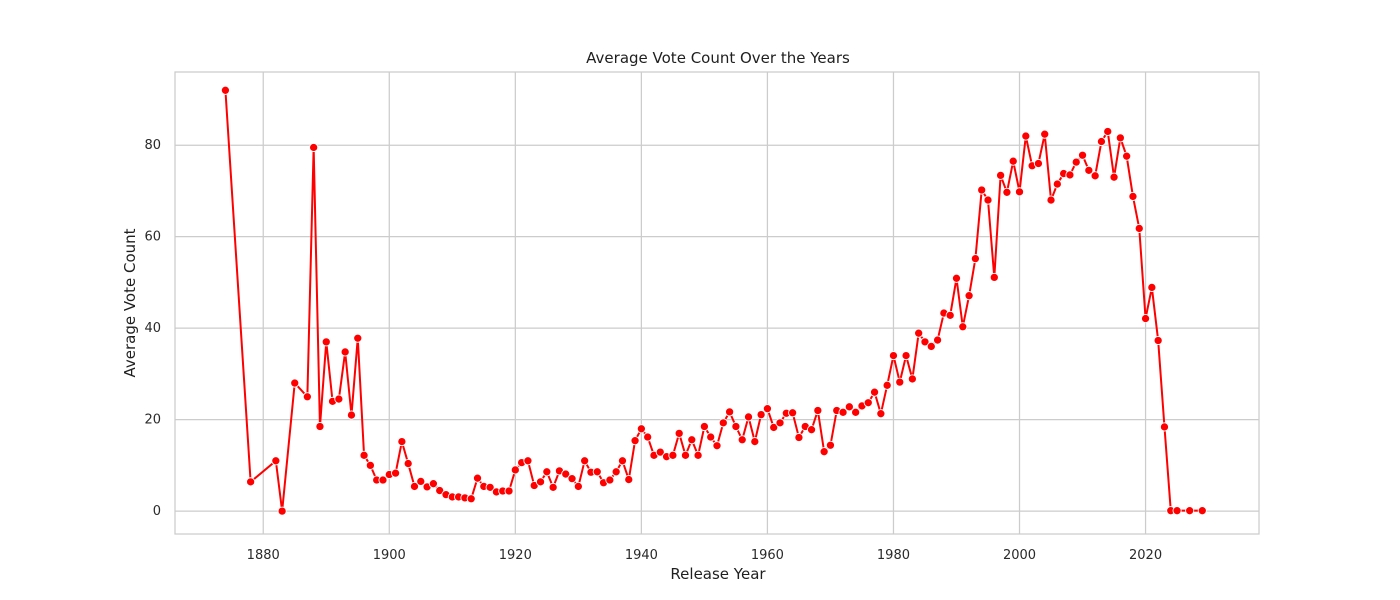  I want to click on x-tick-label: 1960, so click(767, 555).